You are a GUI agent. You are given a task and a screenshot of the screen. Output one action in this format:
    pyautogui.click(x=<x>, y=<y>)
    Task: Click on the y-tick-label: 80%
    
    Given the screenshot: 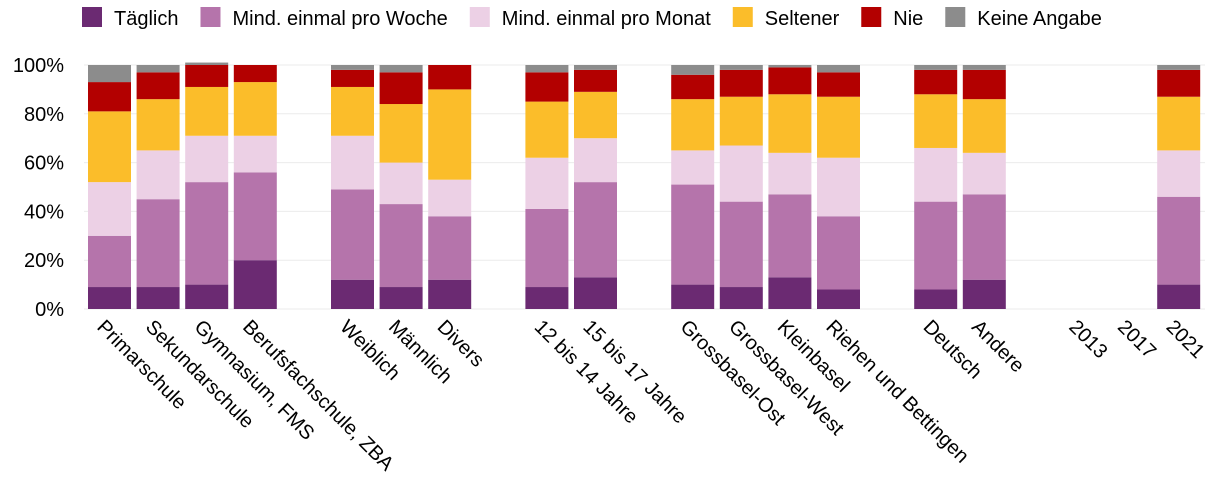 What is the action you would take?
    pyautogui.click(x=44, y=115)
    